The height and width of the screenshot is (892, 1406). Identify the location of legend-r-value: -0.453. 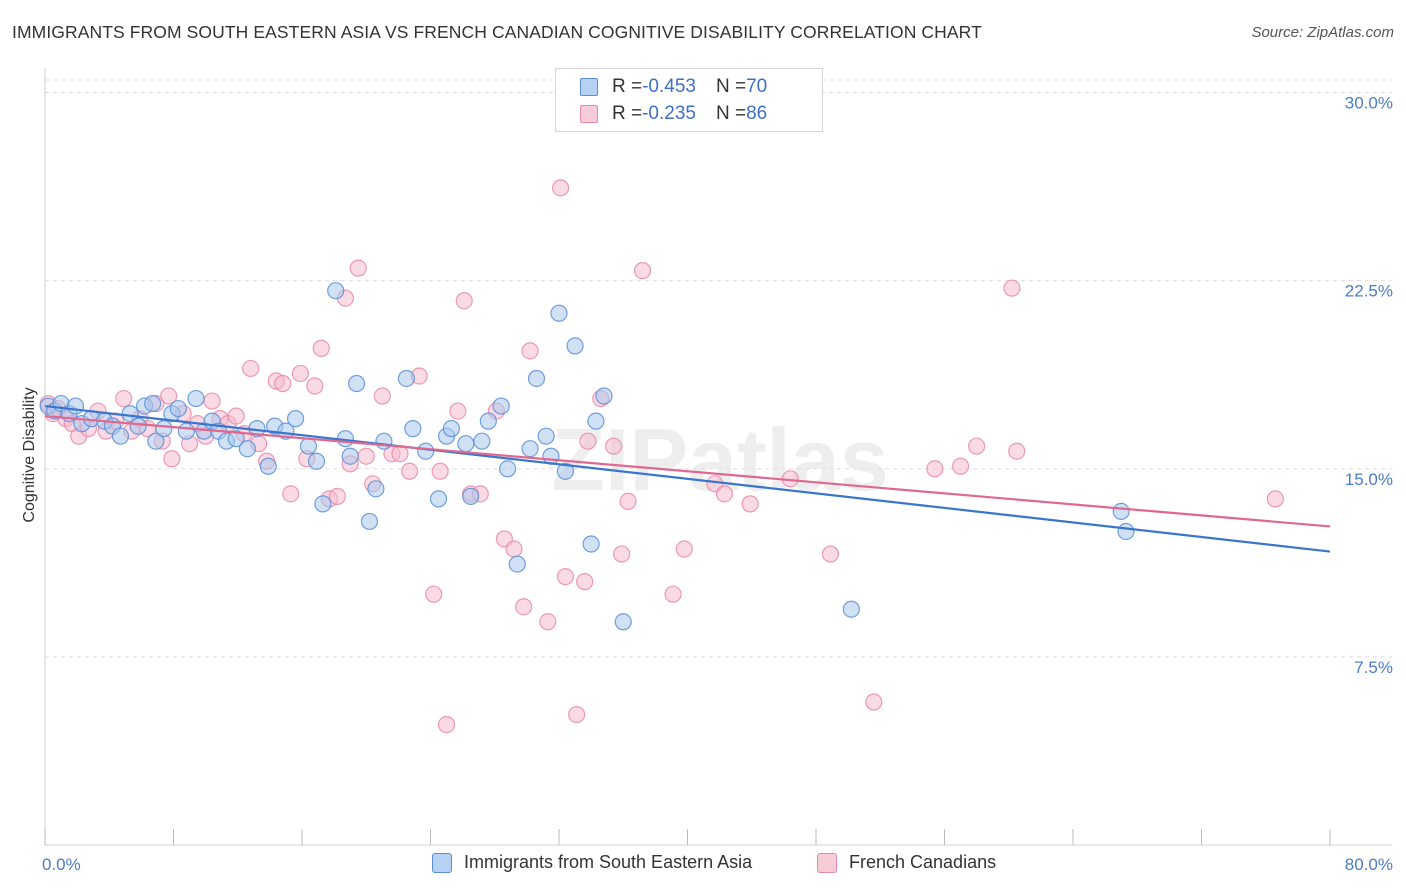
(669, 86).